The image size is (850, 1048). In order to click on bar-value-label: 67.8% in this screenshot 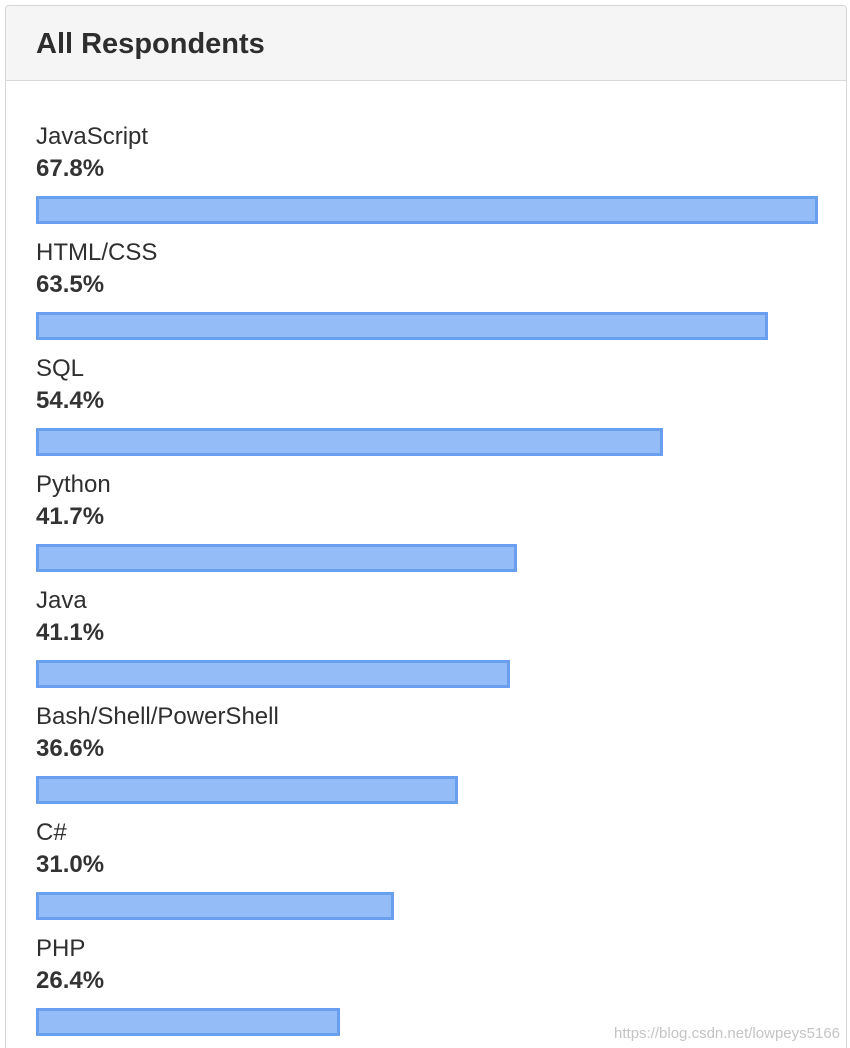, I will do `click(70, 168)`.